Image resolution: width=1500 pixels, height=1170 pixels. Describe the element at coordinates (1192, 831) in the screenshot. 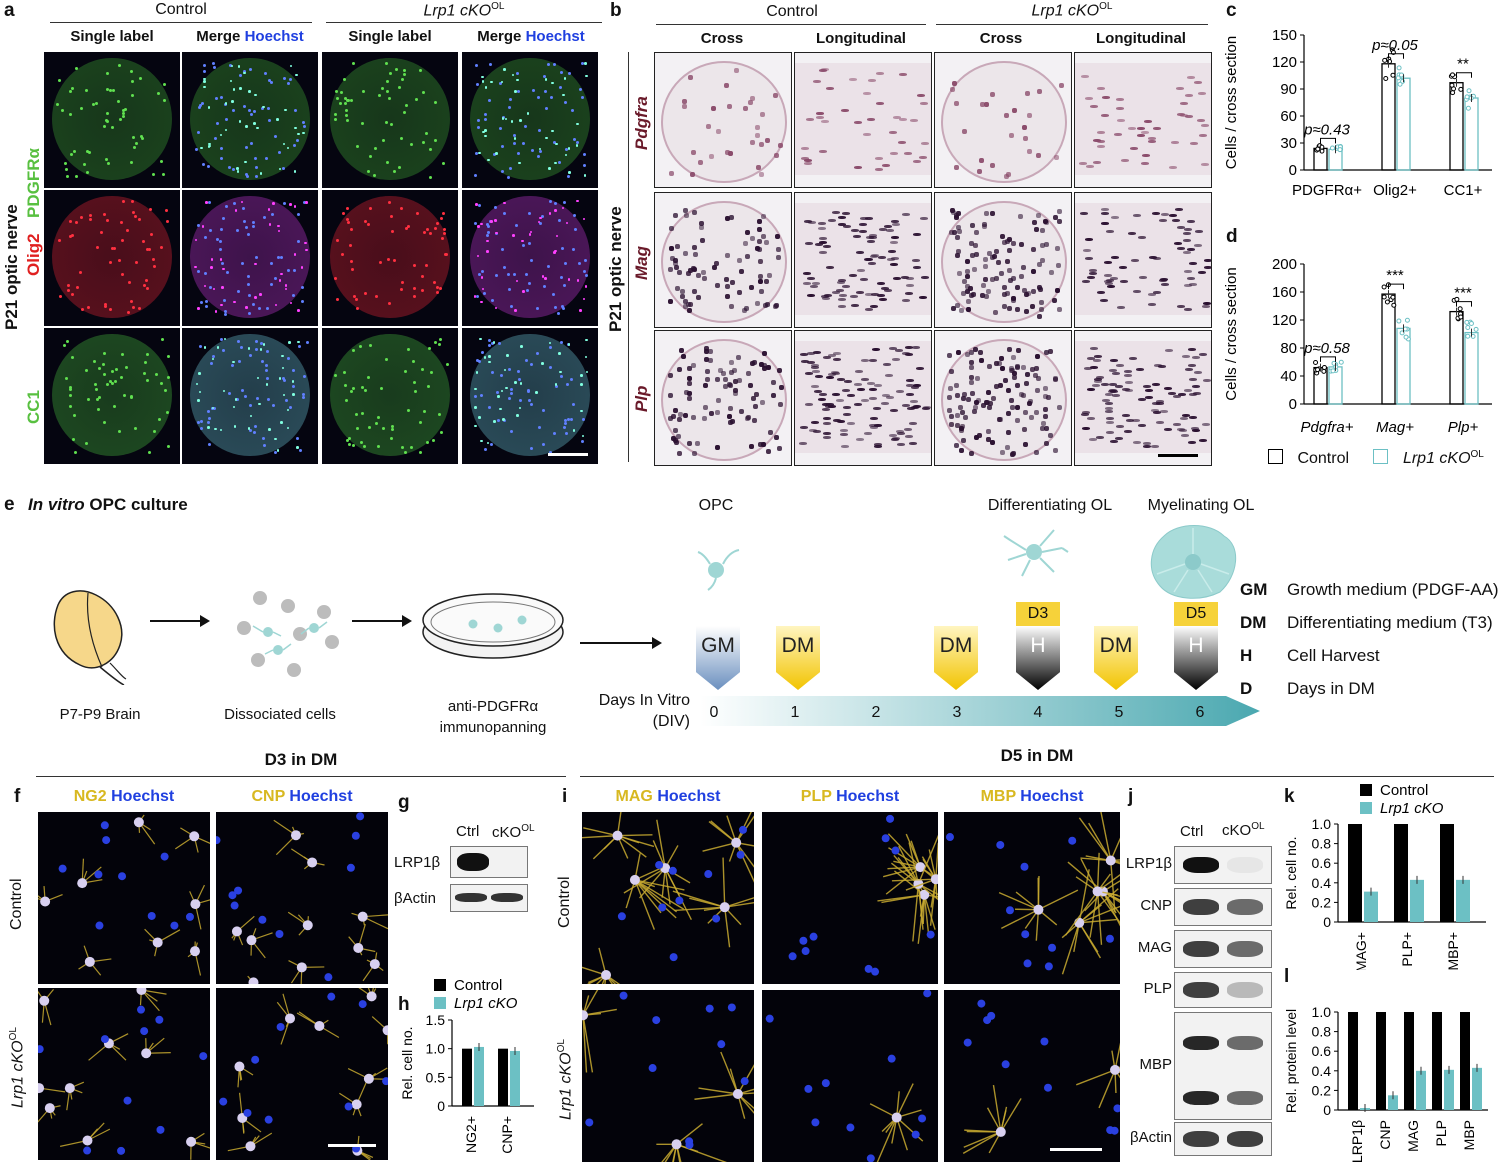

I see `j-col-ctrl: Ctrl` at that location.